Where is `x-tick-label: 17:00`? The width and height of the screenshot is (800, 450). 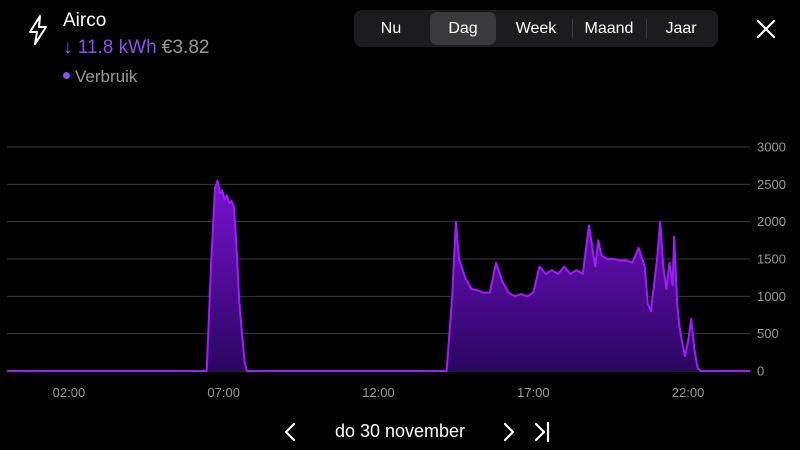 x-tick-label: 17:00 is located at coordinates (533, 392).